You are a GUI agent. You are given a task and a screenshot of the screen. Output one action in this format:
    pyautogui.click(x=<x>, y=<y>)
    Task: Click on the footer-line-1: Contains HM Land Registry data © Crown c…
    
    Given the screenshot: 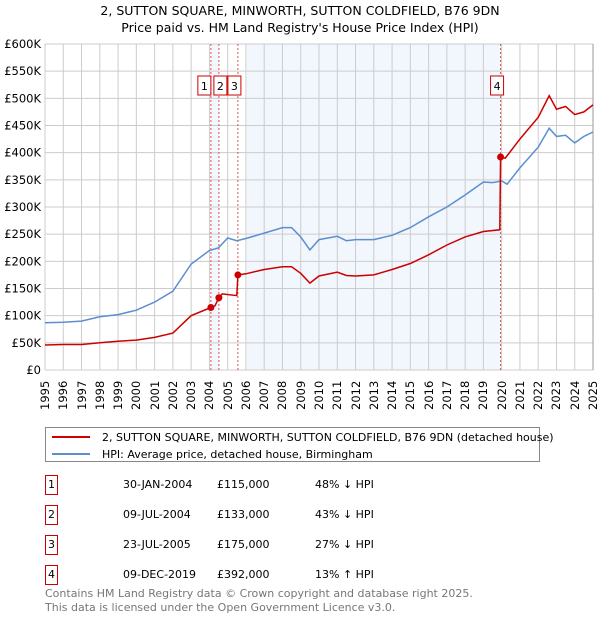 What is the action you would take?
    pyautogui.click(x=259, y=593)
    